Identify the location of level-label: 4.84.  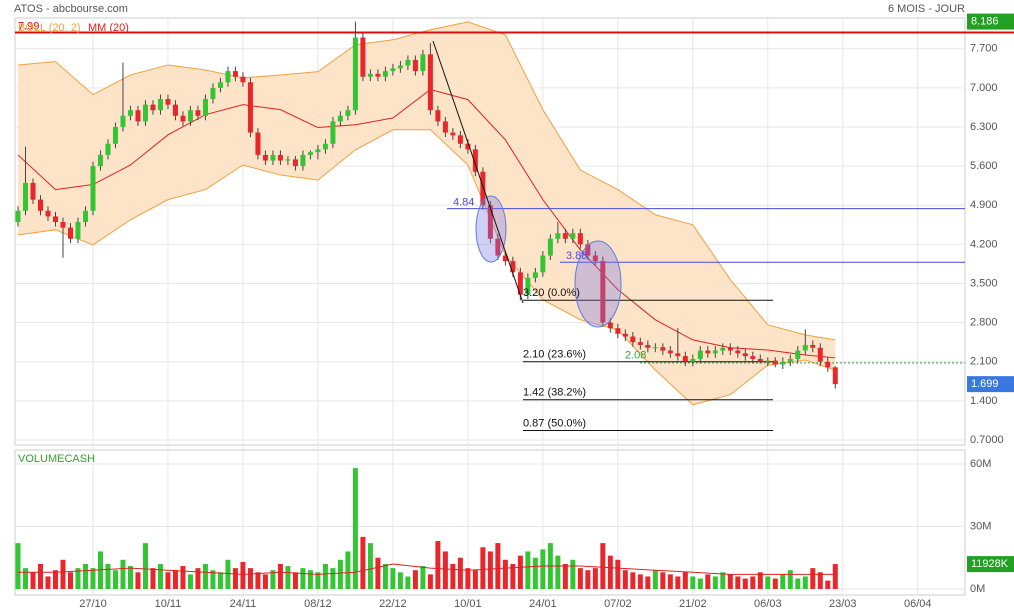
(463, 202).